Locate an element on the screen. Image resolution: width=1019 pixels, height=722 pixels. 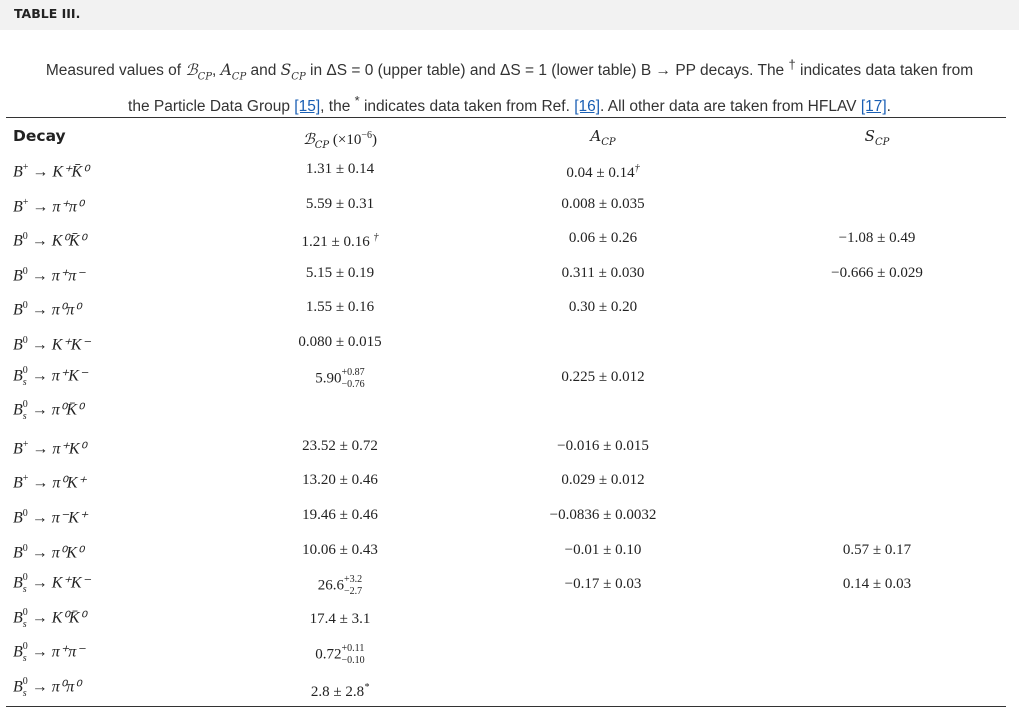
header-acp: ACP is located at coordinates (603, 137).